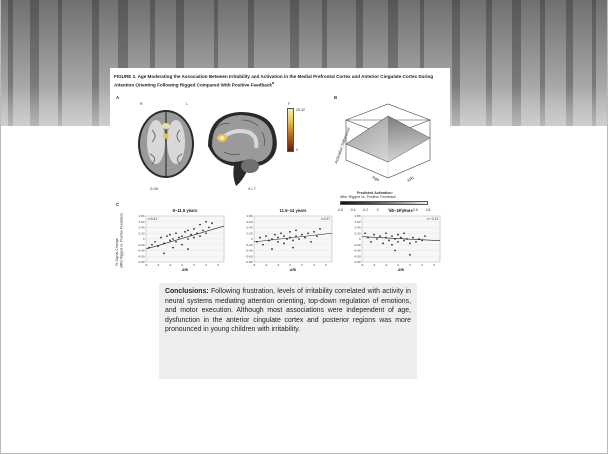  What do you see at coordinates (0, 227) in the screenshot?
I see `frame-left-edge` at bounding box center [0, 227].